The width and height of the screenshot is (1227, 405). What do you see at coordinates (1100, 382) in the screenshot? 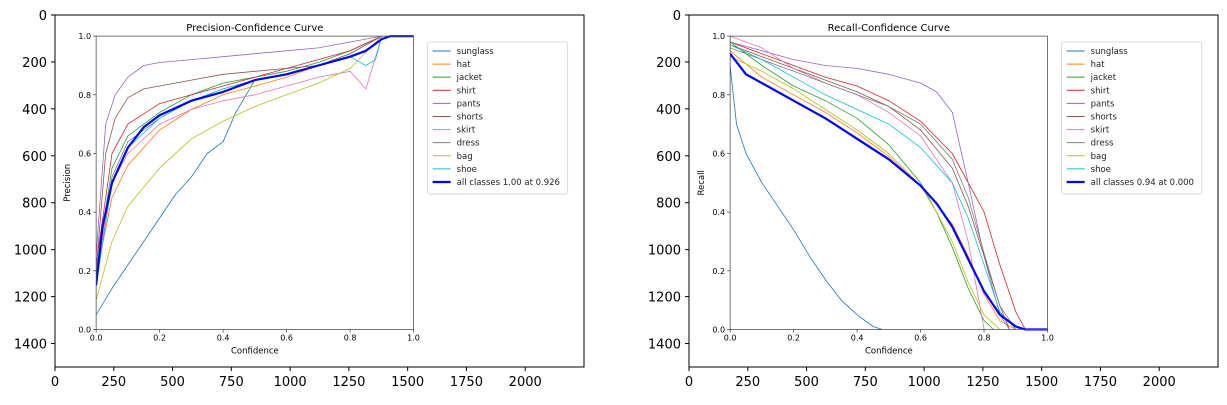
I see `outer-x-tick-label: 1750` at bounding box center [1100, 382].